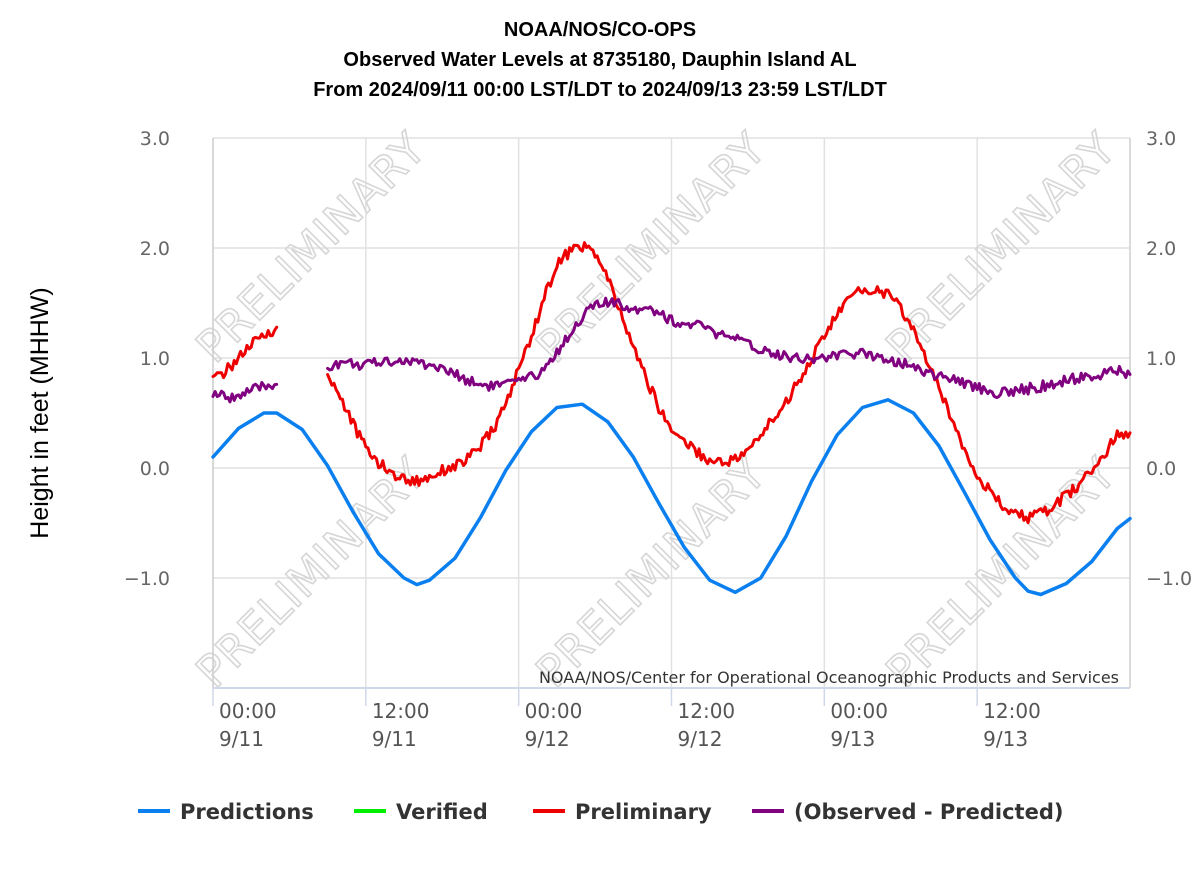 Image resolution: width=1200 pixels, height=874 pixels. Describe the element at coordinates (928, 812) in the screenshot. I see `legend-label: (Observed - Predicted)` at that location.